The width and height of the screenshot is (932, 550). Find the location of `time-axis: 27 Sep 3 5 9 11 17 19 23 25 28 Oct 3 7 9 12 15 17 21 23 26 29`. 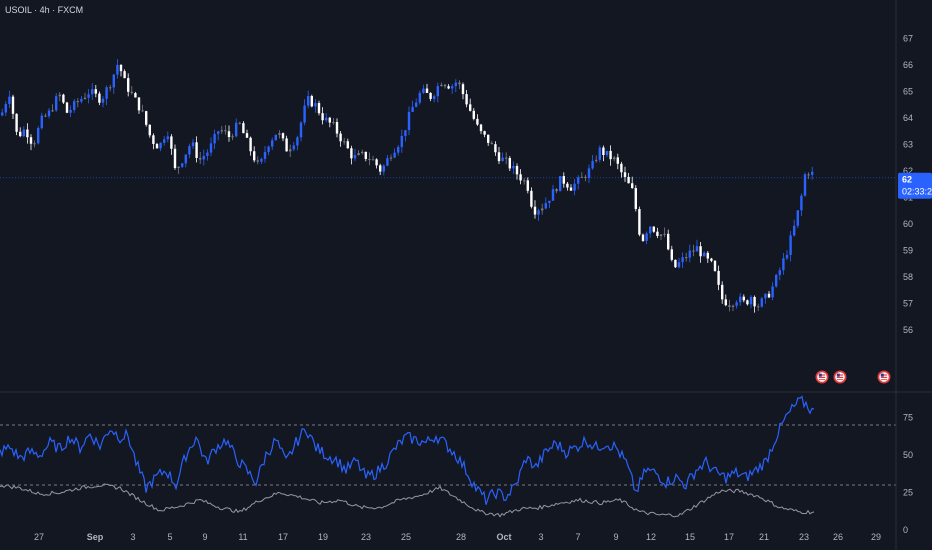

time-axis: 27 Sep 3 5 9 11 17 19 23 25 28 Oct 3 7 9 12 15 17 21 23 26 29 is located at coordinates (457, 537).